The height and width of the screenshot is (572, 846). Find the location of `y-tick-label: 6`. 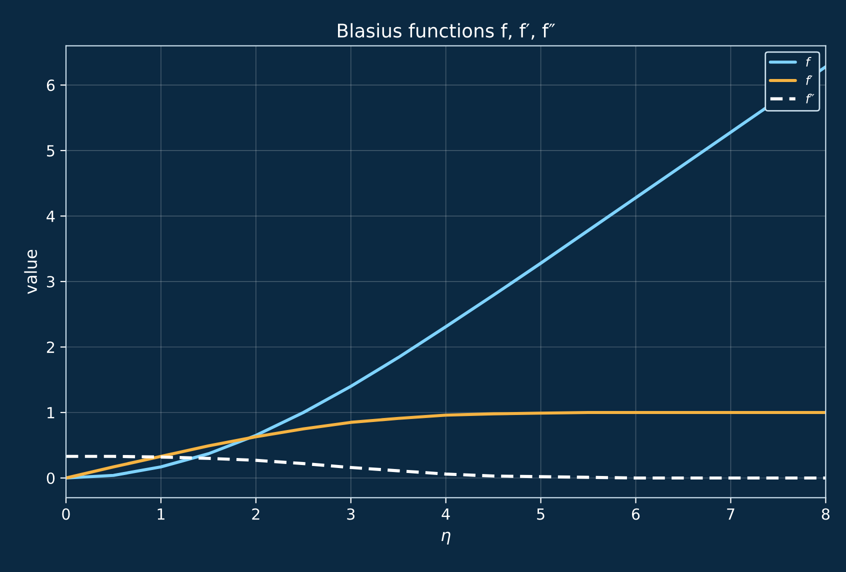

y-tick-label: 6 is located at coordinates (50, 86).